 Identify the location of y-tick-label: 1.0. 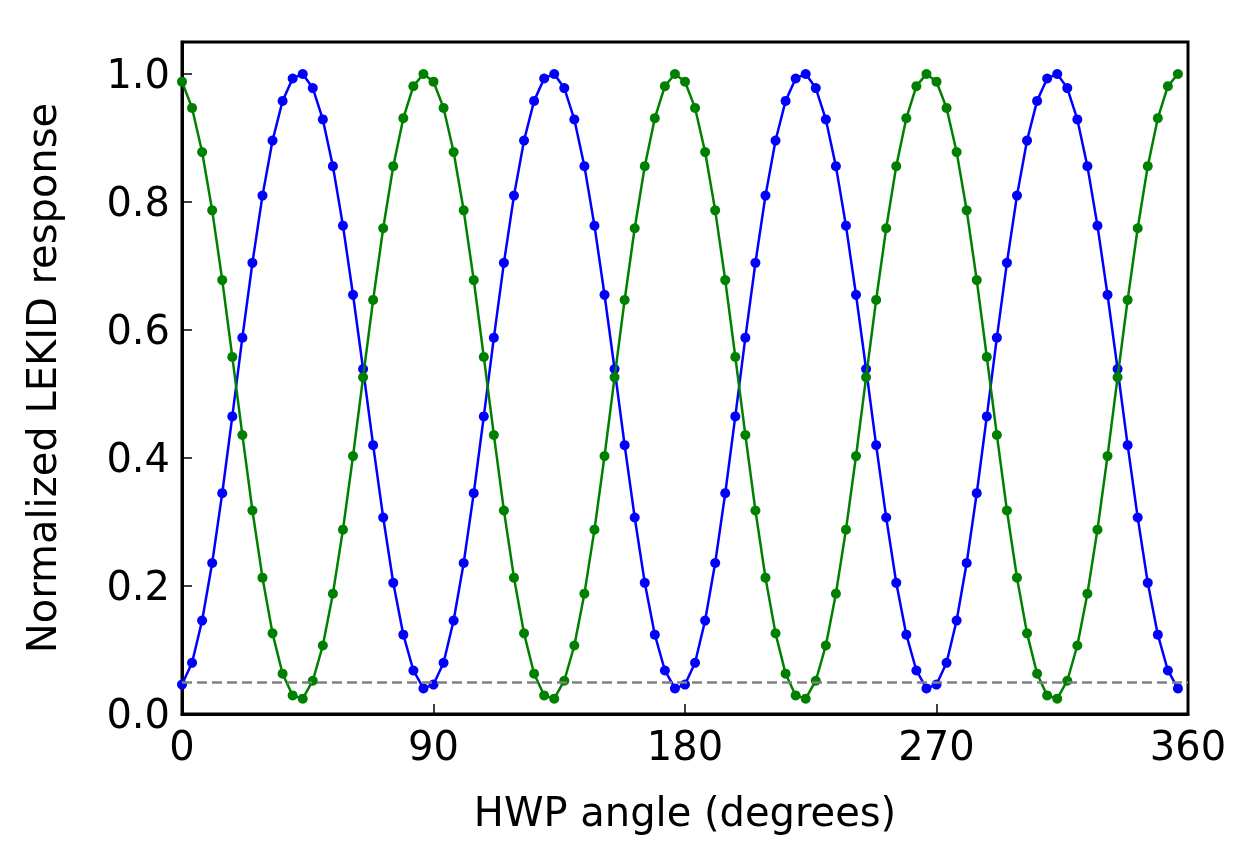
(138, 74).